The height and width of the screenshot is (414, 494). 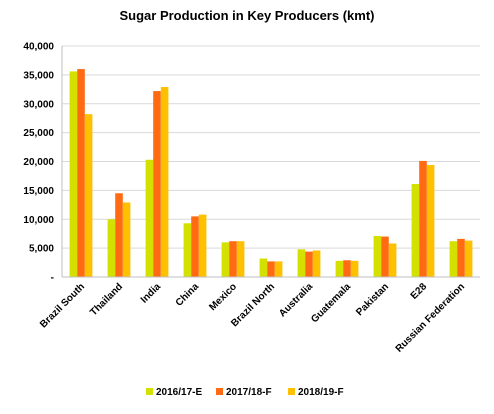 What do you see at coordinates (249, 392) in the screenshot?
I see `legend-label: 2017/18-F` at bounding box center [249, 392].